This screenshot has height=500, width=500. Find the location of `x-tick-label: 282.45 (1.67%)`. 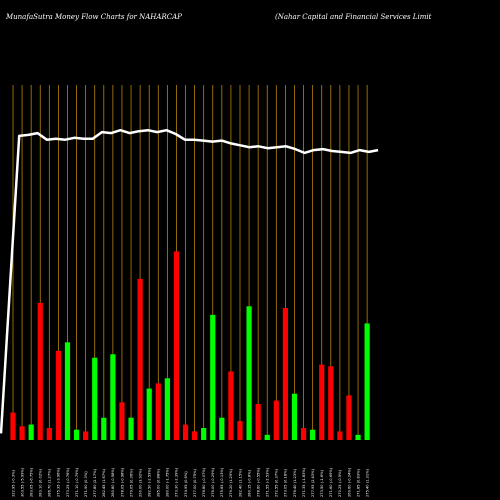

x-tick-label: 282.45 (1.67%) is located at coordinates (104, 482).